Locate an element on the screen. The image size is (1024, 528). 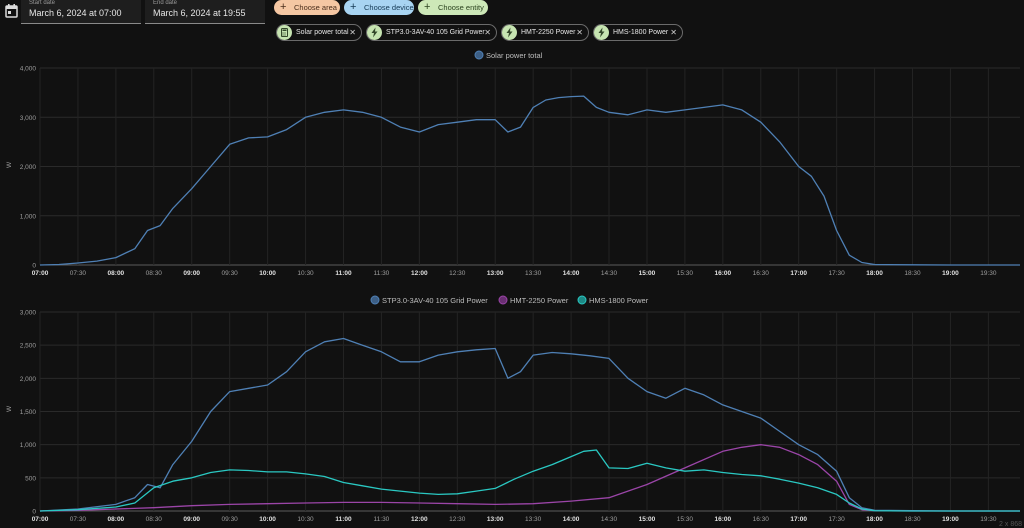
chip-stp-grid-power: STP3.0-3AV-40 105 Grid Power ✕ is located at coordinates (431, 32).